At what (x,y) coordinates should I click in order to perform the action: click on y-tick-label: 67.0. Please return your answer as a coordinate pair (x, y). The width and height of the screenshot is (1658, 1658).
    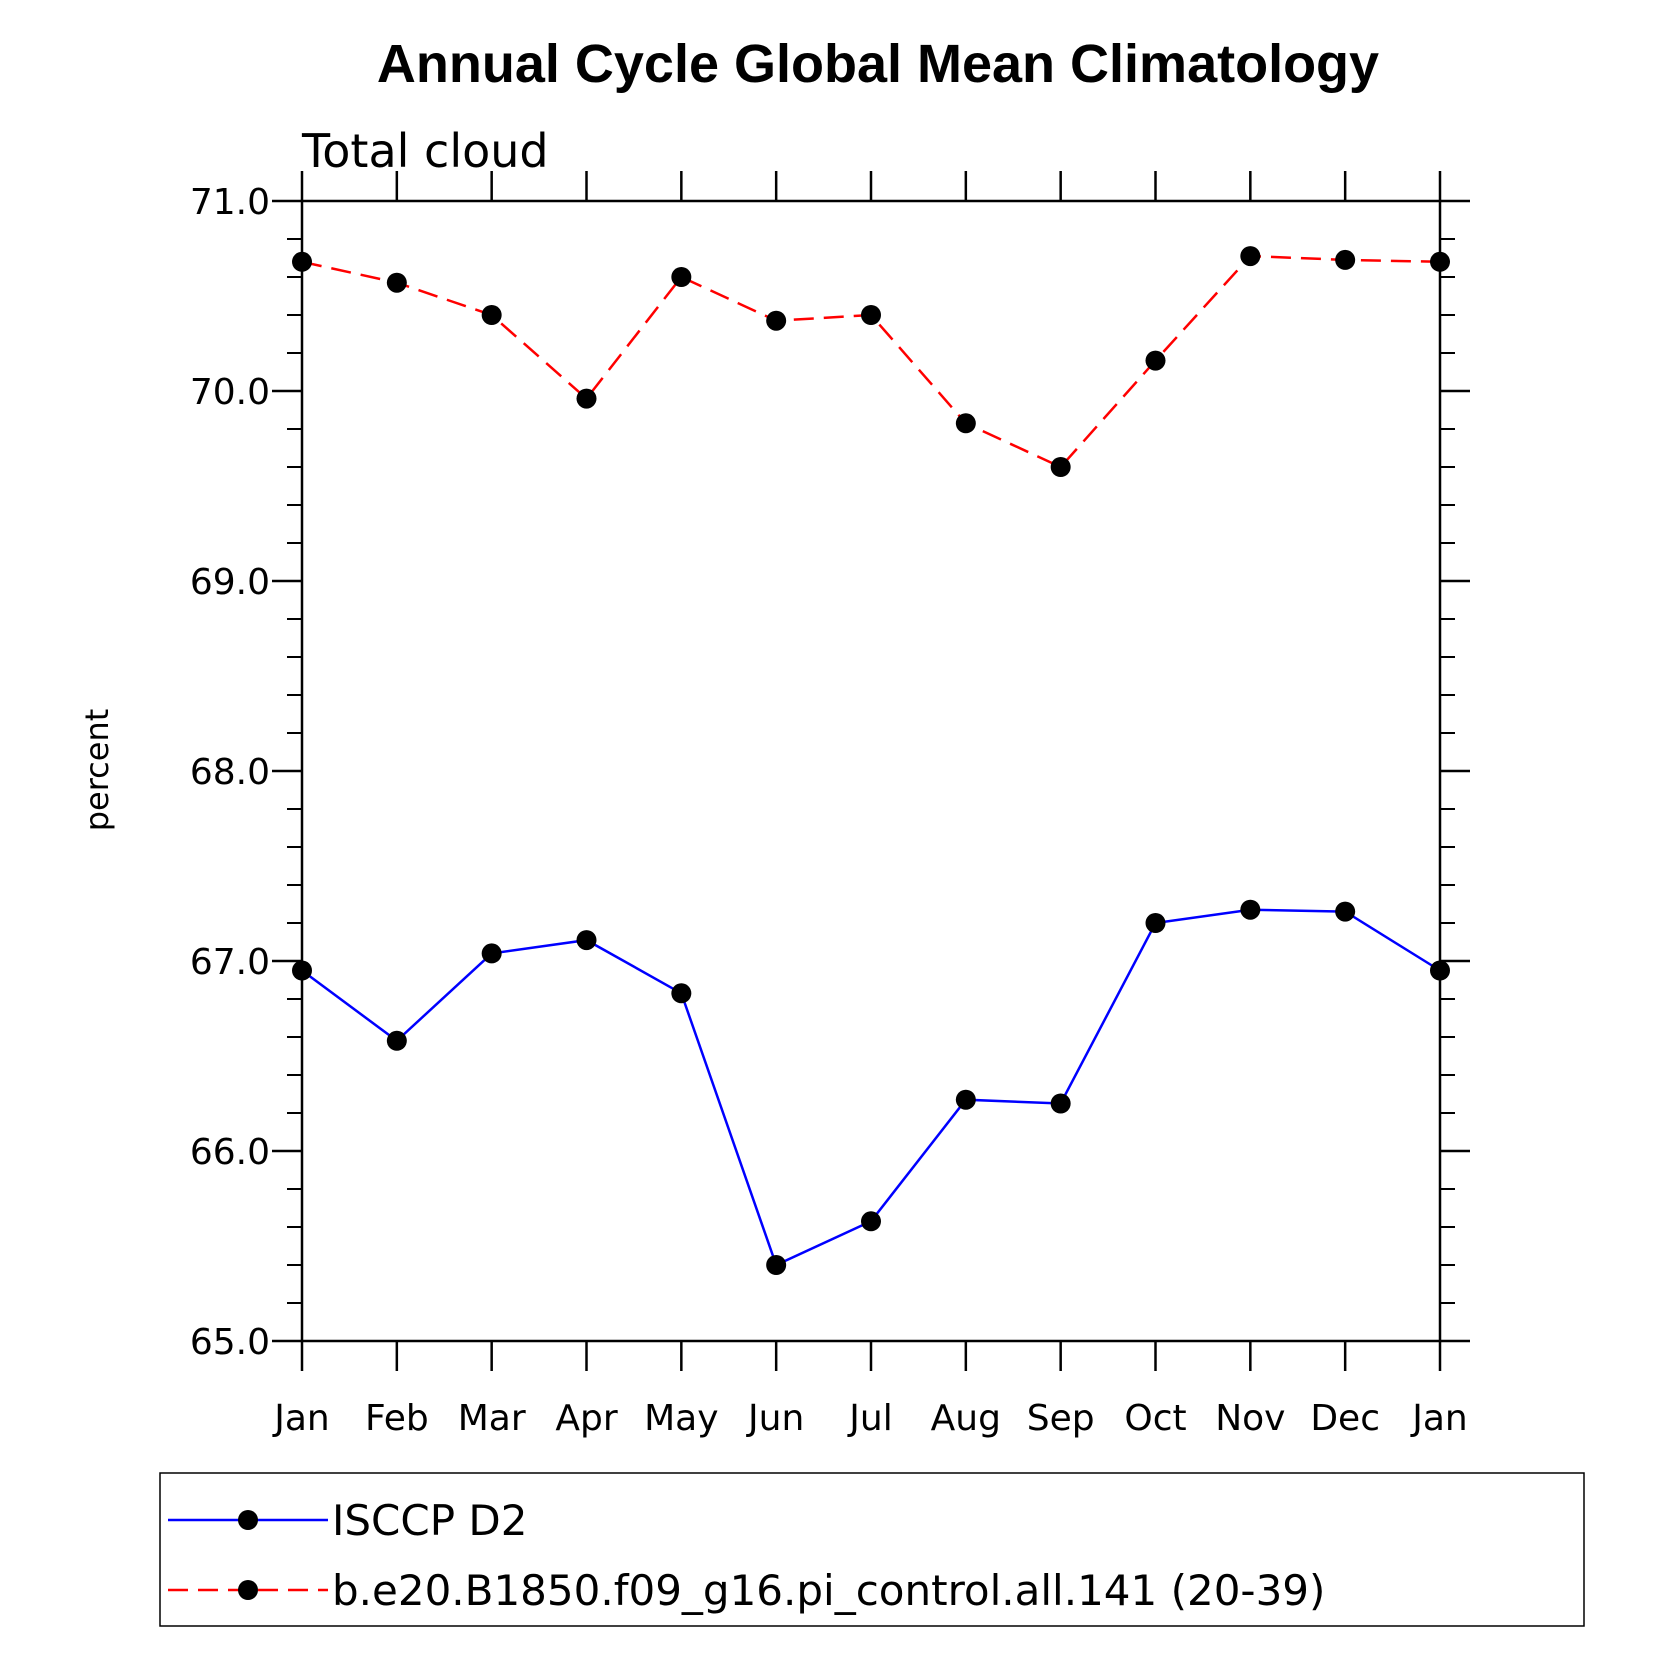
    Looking at the image, I should click on (230, 962).